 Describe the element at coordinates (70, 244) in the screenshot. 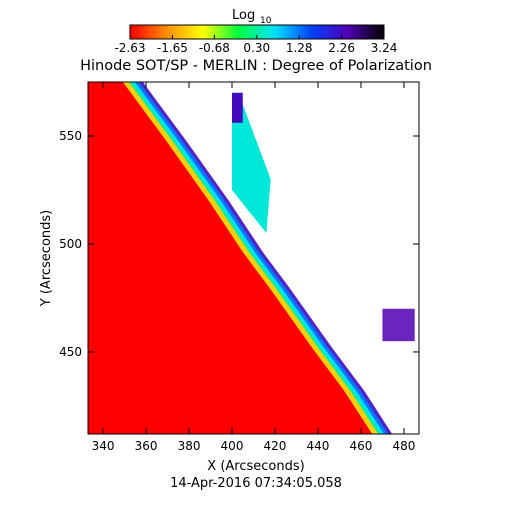

I see `y-tick-label: 500` at that location.